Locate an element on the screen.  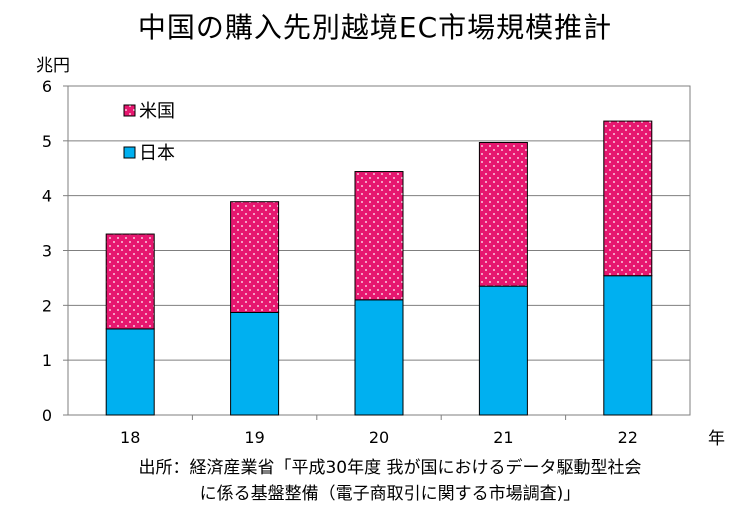
legend-label-usa: 米国 is located at coordinates (157, 111).